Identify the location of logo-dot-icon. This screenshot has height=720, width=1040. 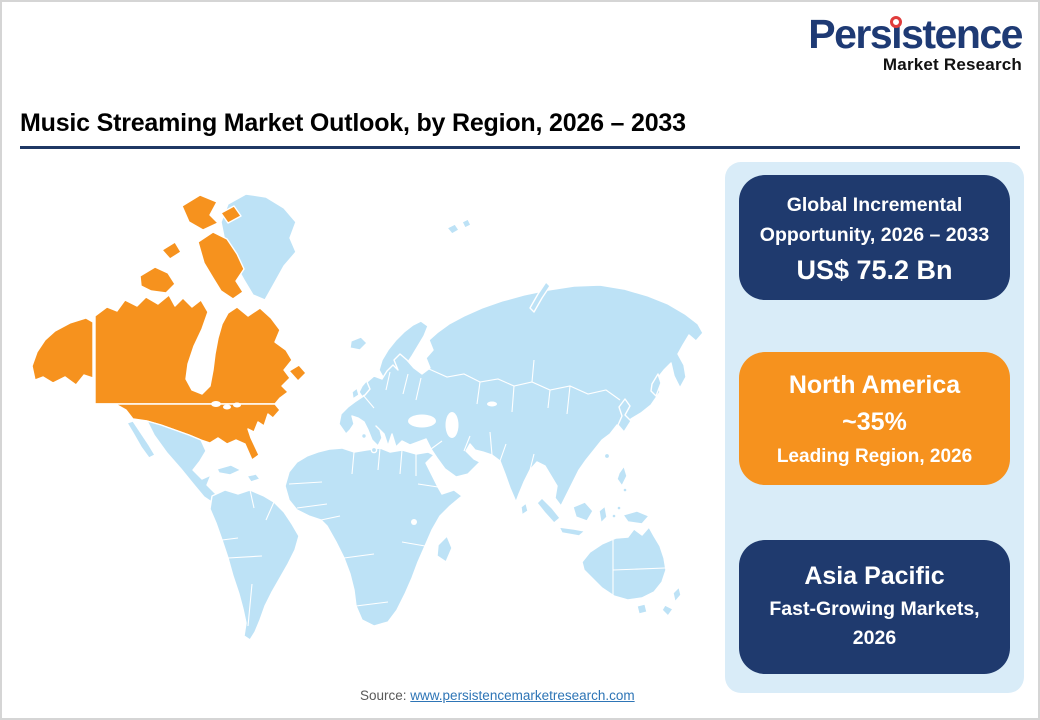
(896, 22).